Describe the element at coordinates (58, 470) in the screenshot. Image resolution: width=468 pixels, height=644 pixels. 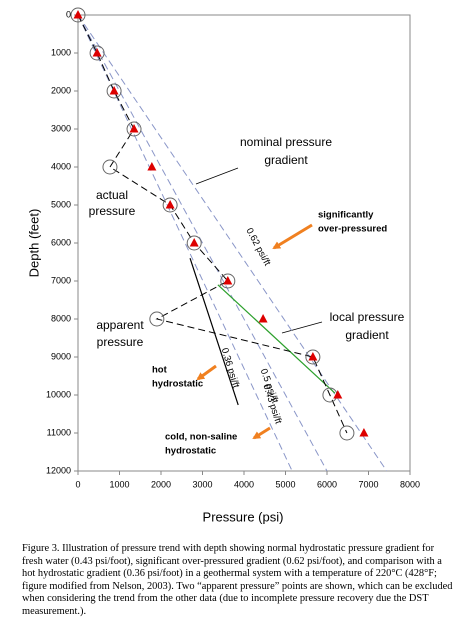
I see `y-tick-label: 12000` at that location.